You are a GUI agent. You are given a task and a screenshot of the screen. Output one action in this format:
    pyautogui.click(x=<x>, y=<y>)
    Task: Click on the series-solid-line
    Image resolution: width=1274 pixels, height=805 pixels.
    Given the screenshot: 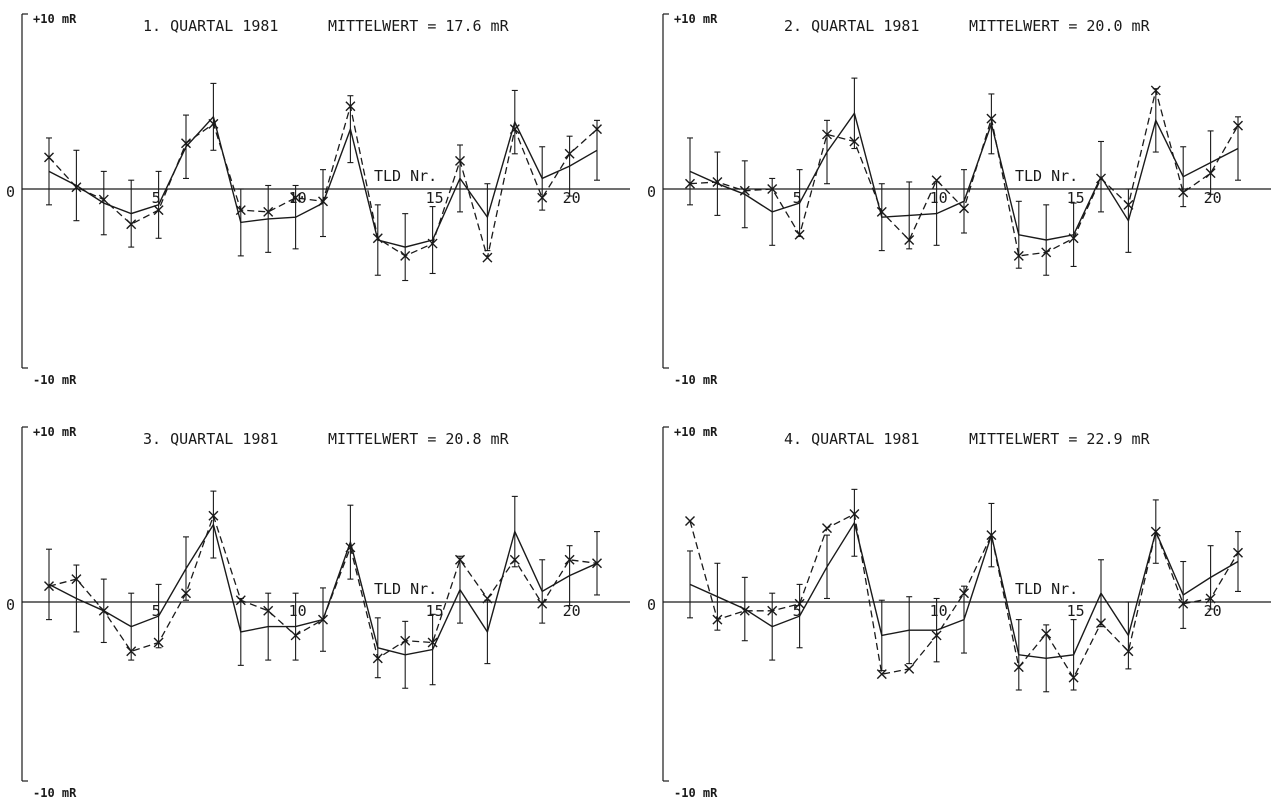 What is the action you would take?
    pyautogui.click(x=323, y=181)
    